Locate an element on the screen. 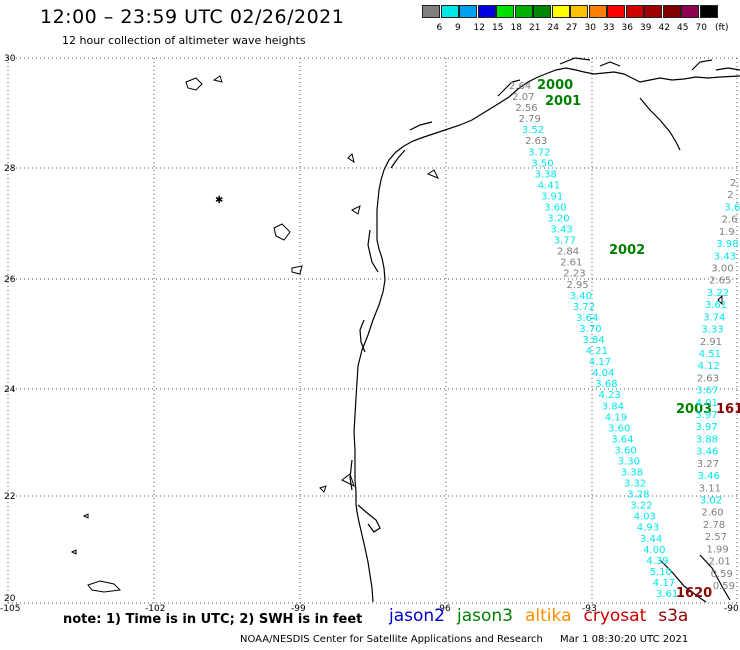  swh-value: 5.10 is located at coordinates (661, 572).